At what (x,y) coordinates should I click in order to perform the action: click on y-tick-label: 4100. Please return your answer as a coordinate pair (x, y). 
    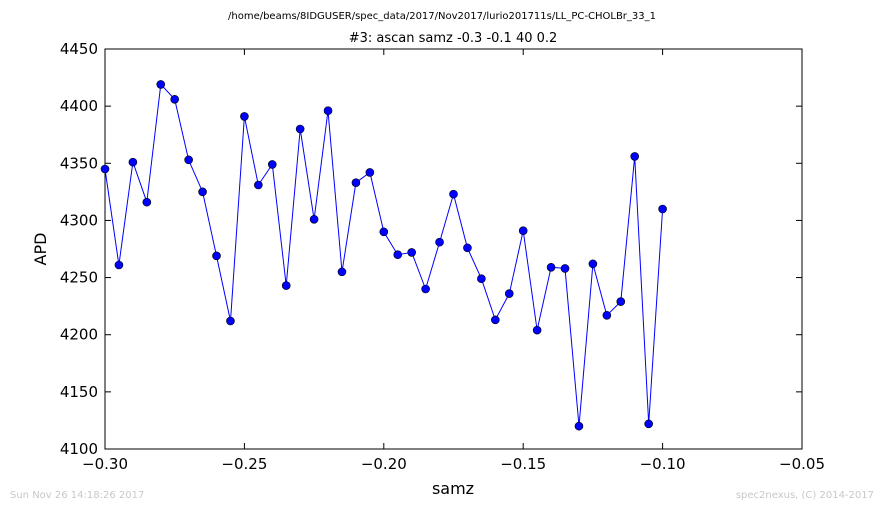
    Looking at the image, I should click on (79, 449).